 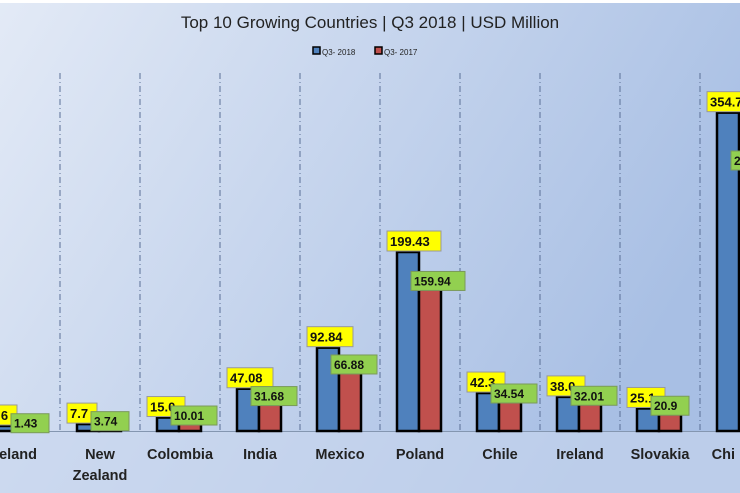 I want to click on legend-label: Q3- 2017, so click(x=401, y=52).